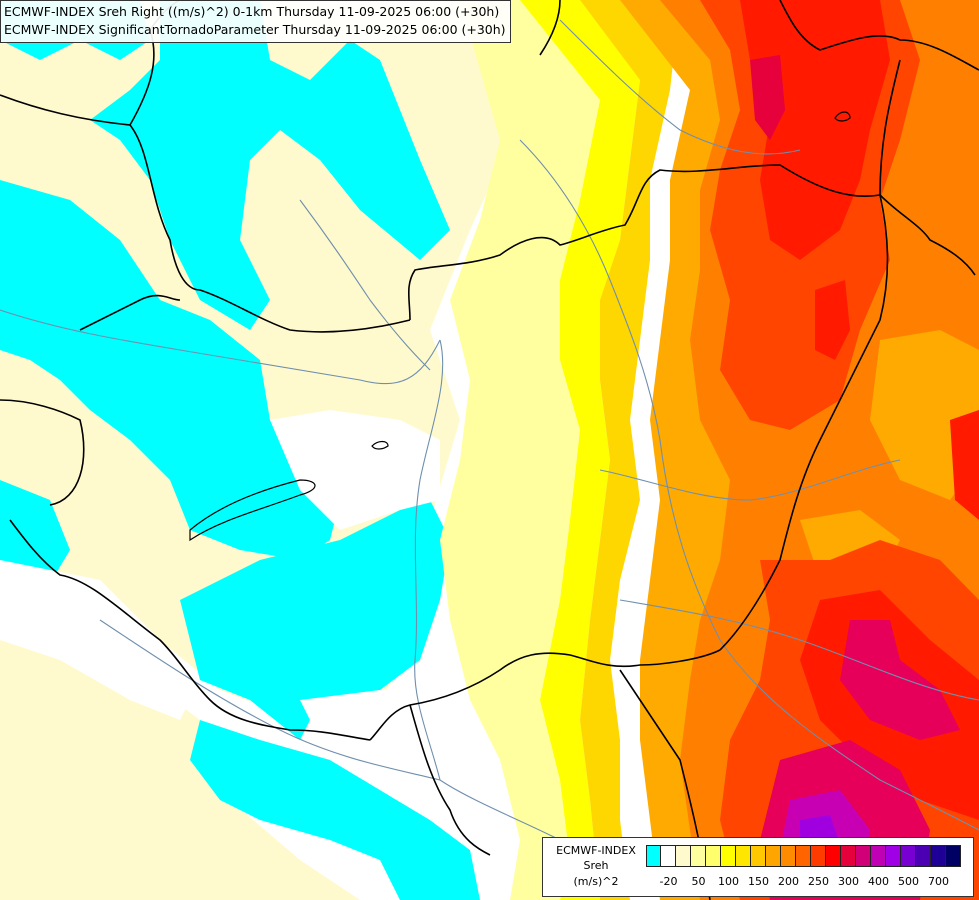 This screenshot has height=900, width=979. I want to click on cyan-negative-zone-west, so click(170, 370).